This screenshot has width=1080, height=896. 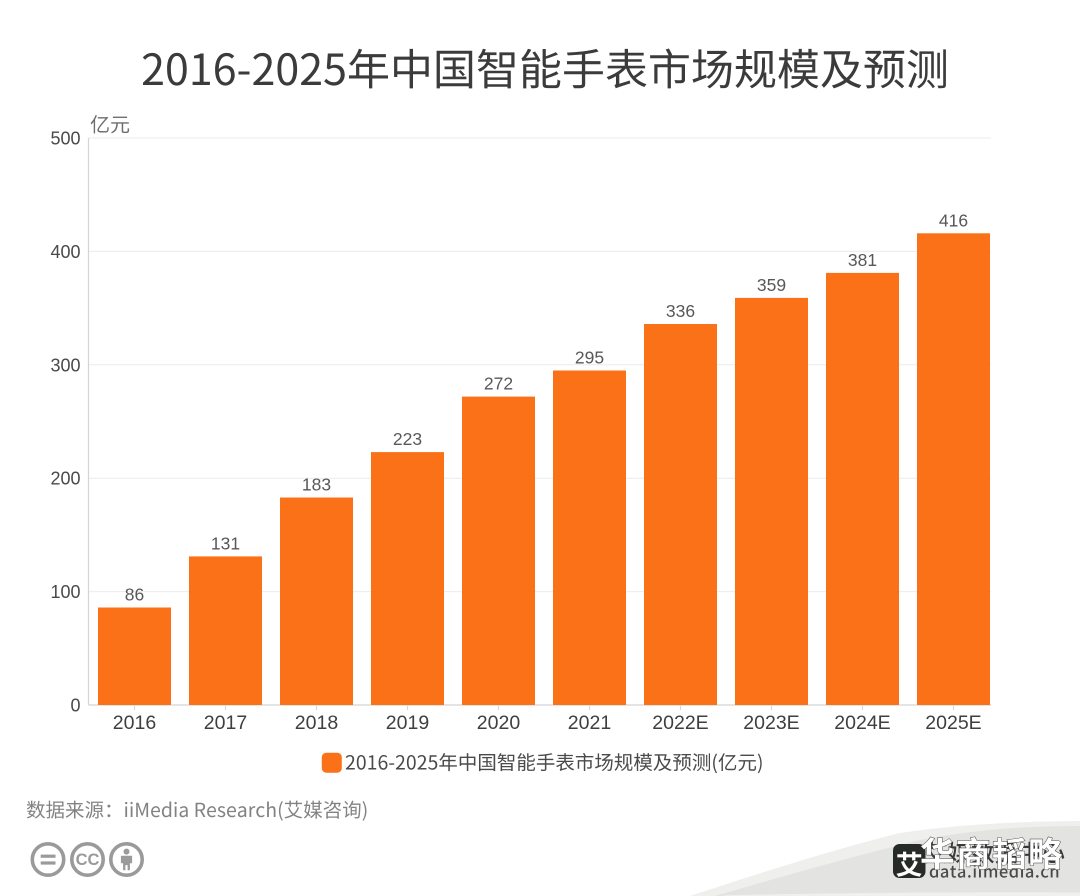 I want to click on svg-text: CC, so click(x=88, y=860).